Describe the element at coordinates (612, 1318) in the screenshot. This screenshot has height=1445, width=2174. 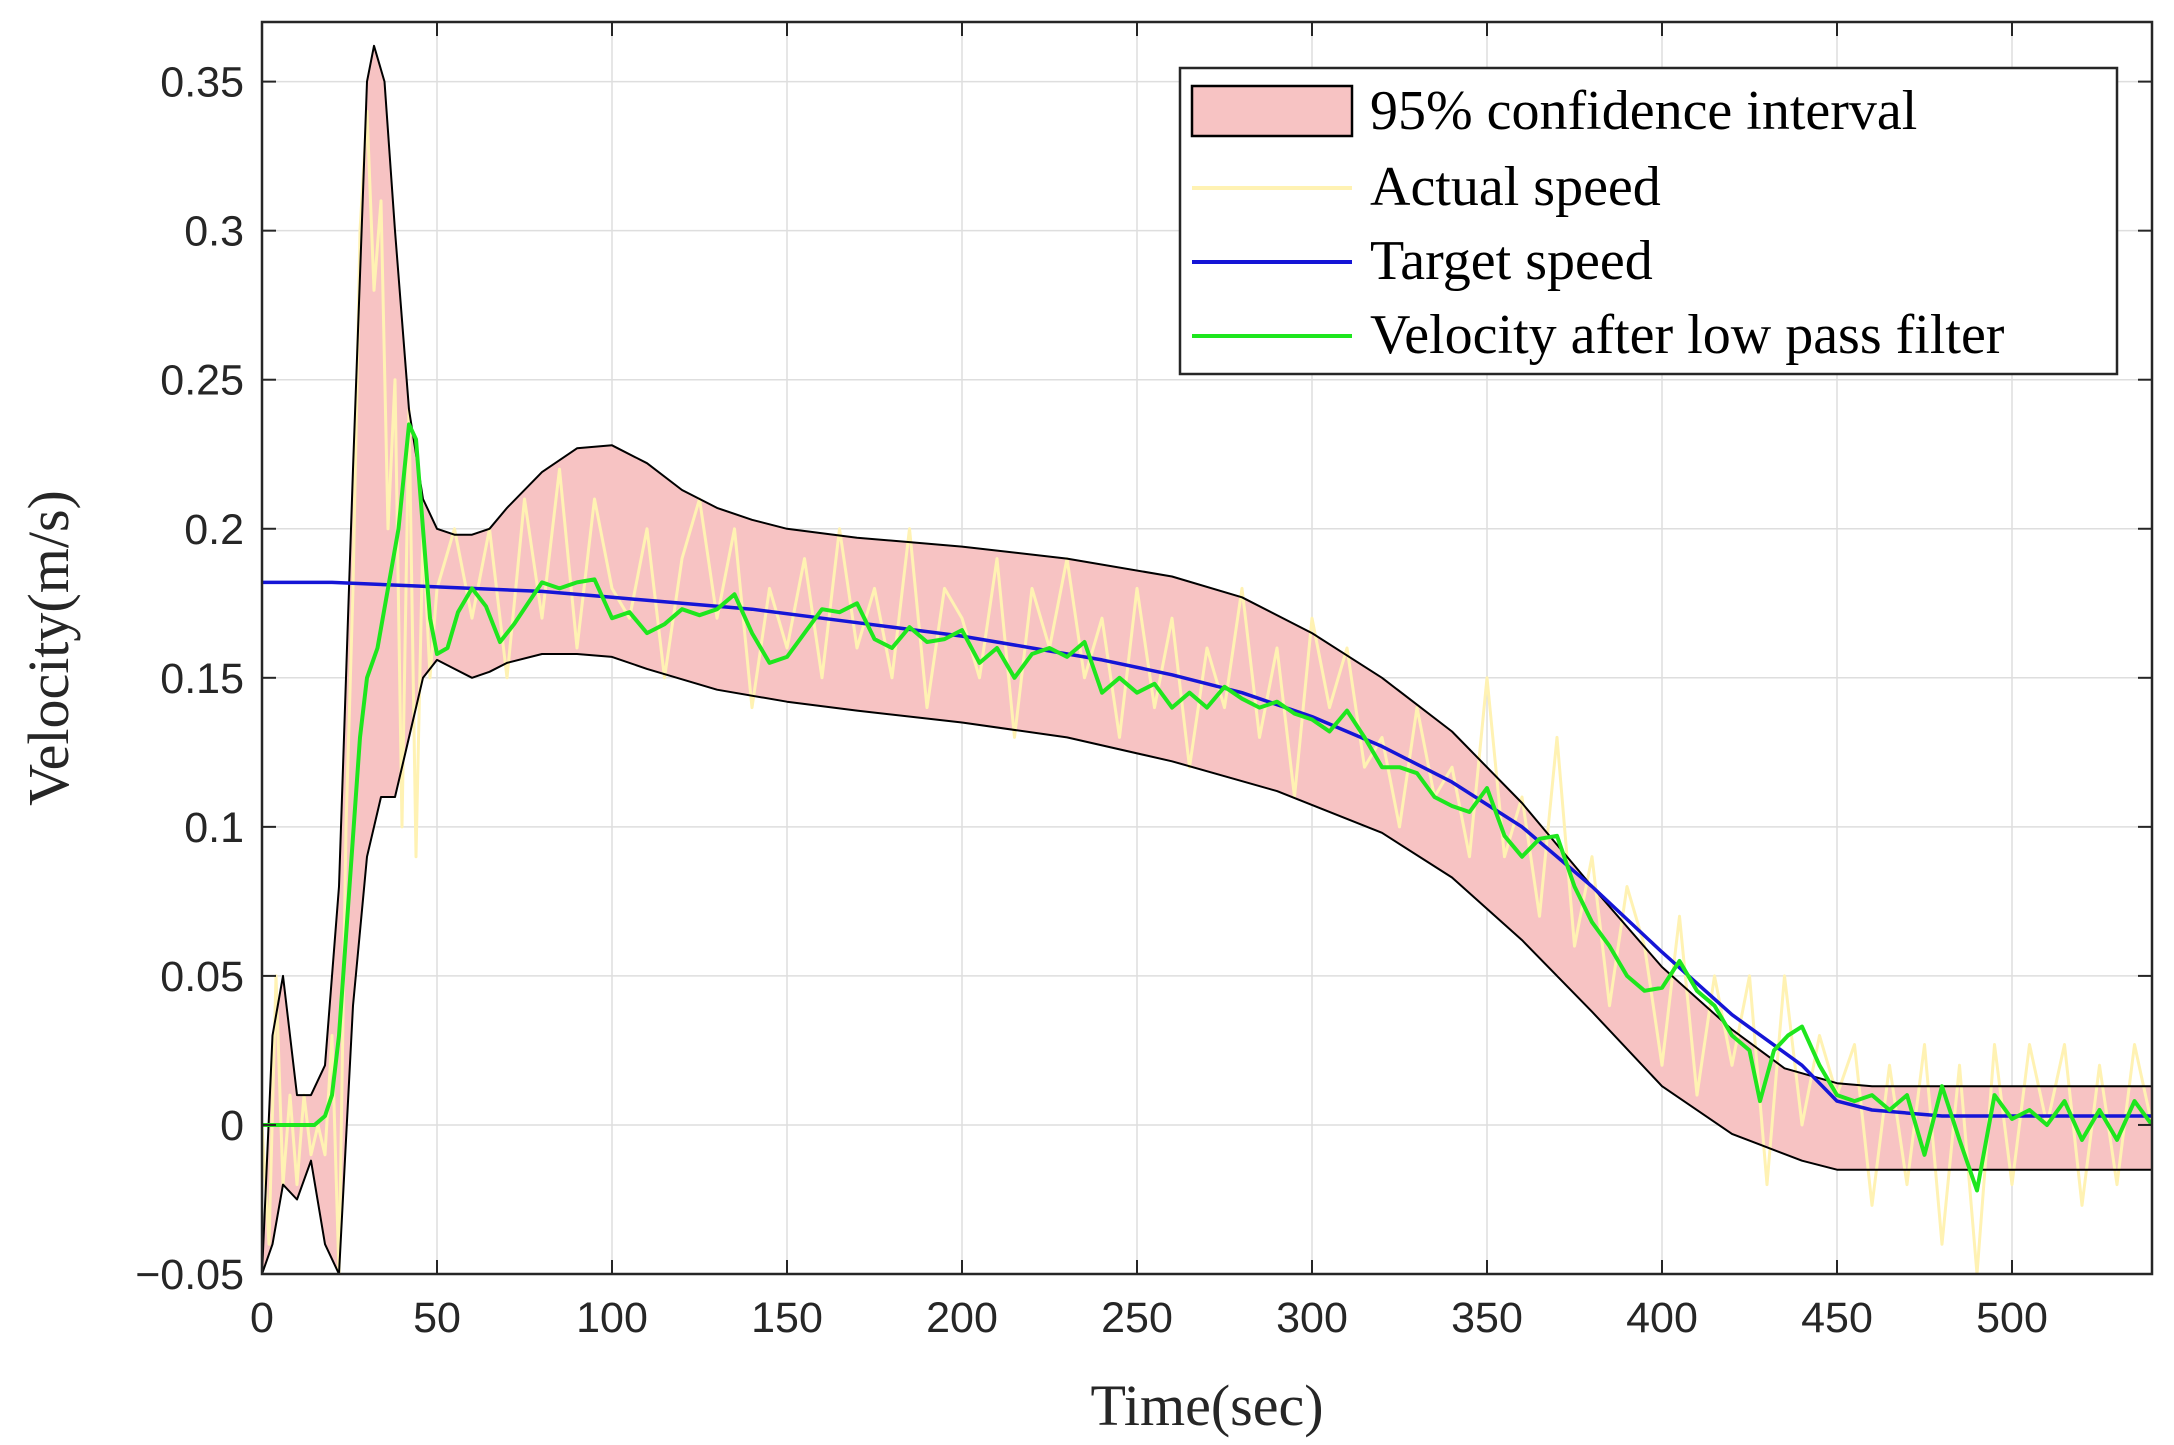
I see `x-tick-label: 100` at that location.